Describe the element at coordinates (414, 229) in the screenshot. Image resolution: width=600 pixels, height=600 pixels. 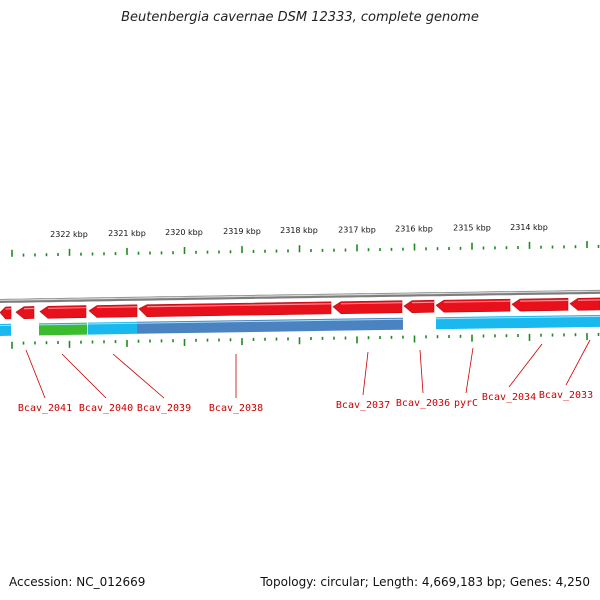
I see `scale-label: 2316 kbp` at that location.